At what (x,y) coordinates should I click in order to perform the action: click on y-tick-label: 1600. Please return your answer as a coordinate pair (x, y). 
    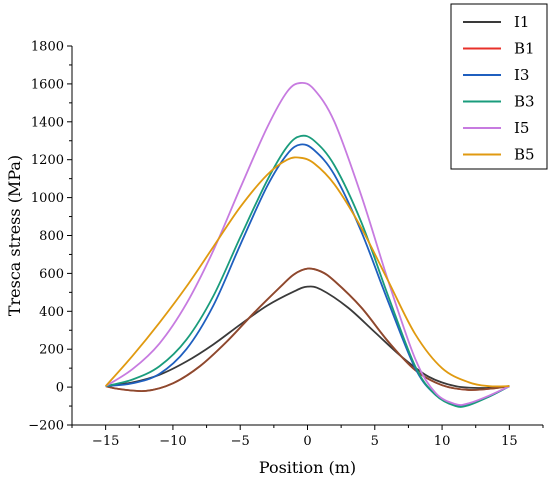
    Looking at the image, I should click on (47, 84).